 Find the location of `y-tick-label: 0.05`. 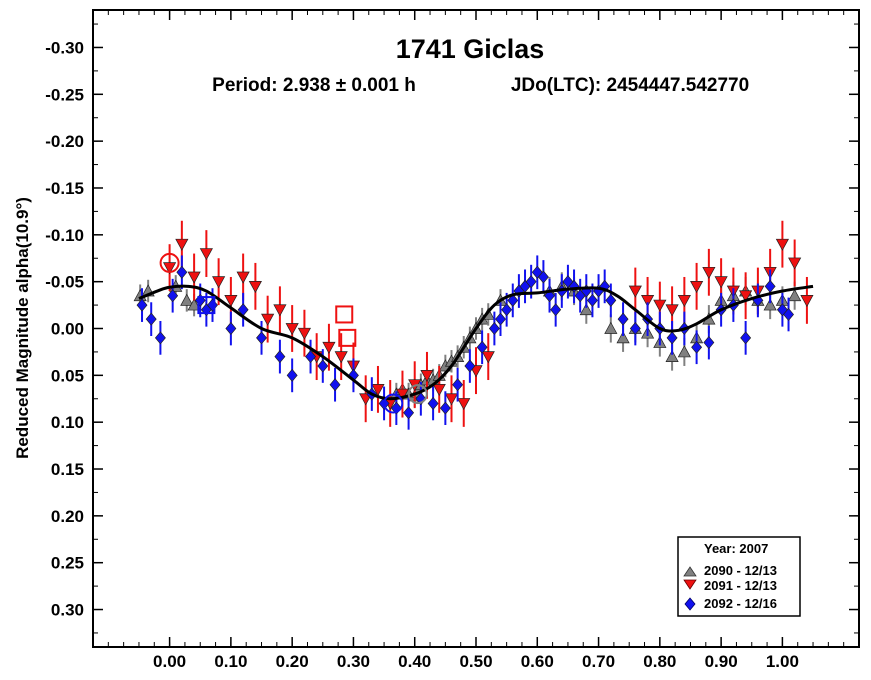

y-tick-label: 0.05 is located at coordinates (67, 375).